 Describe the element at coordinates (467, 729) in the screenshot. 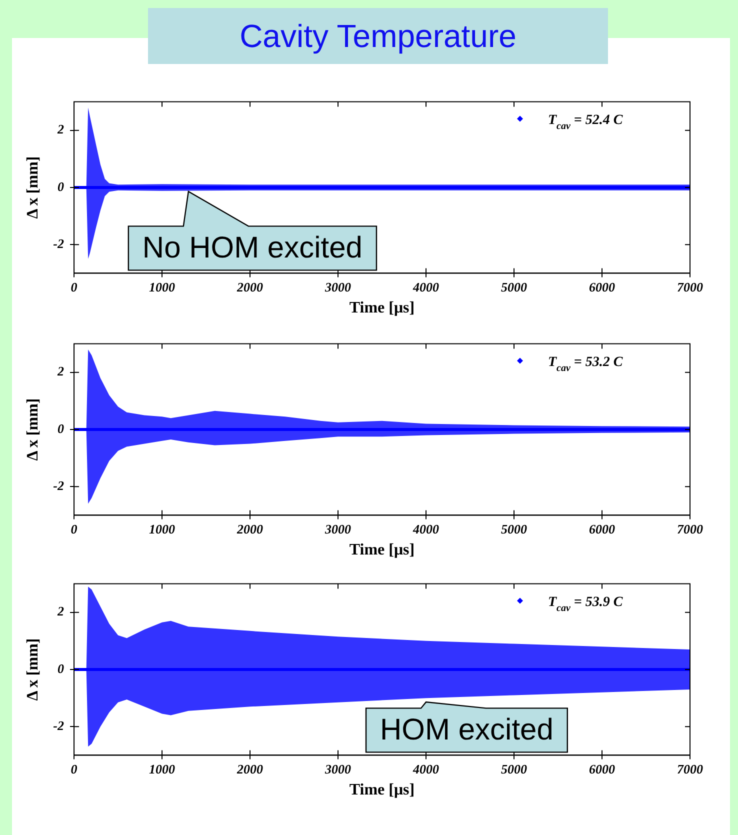

I see `annotation: HOM excited` at that location.